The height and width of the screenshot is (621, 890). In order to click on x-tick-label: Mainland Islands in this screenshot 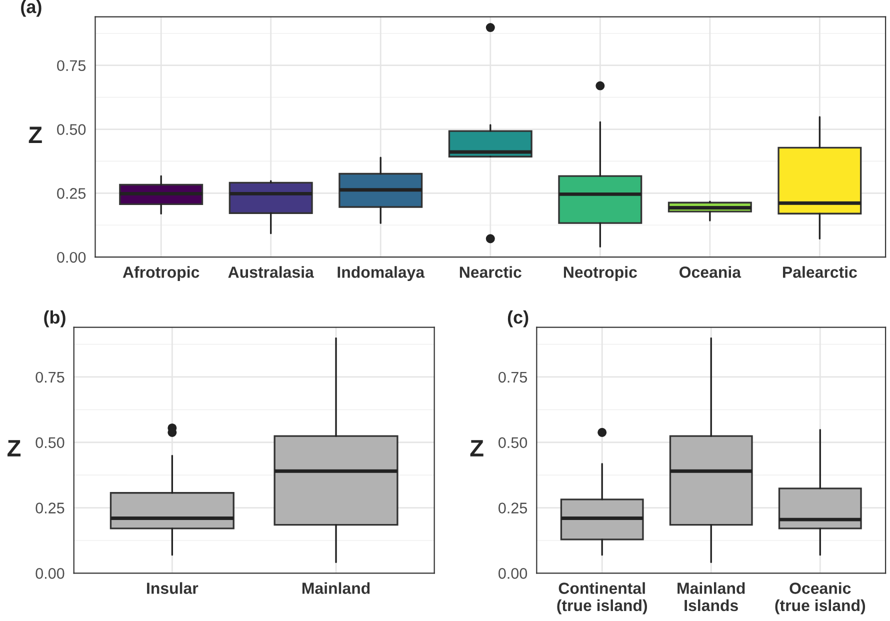, I will do `click(711, 597)`.